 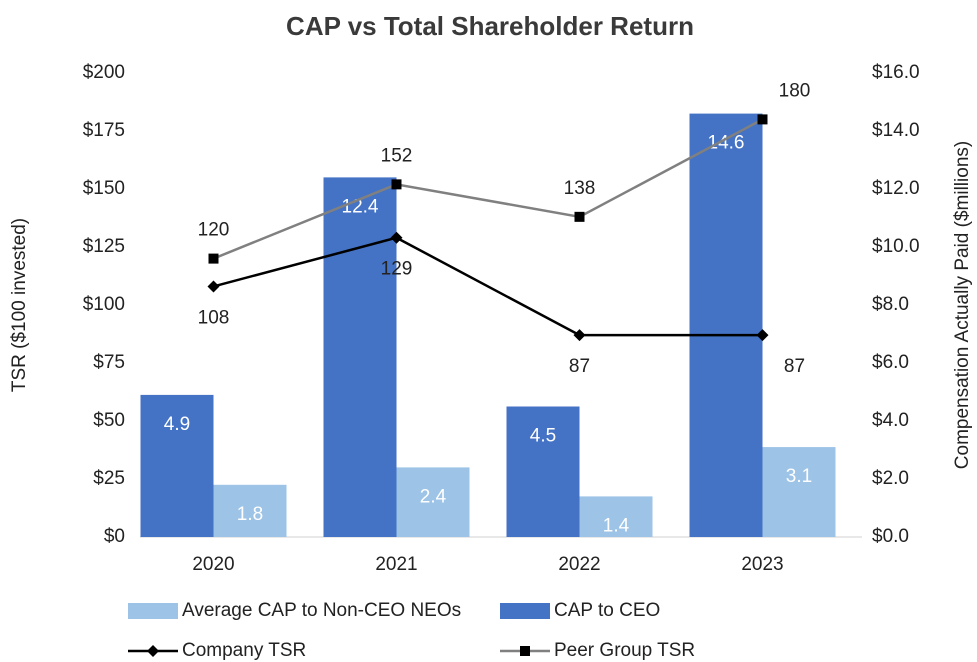 What do you see at coordinates (543, 436) in the screenshot?
I see `bar-value-label: 4.5` at bounding box center [543, 436].